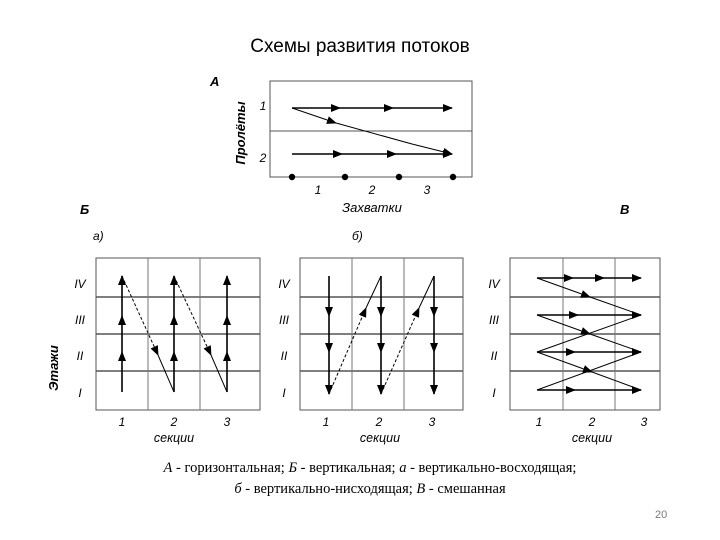  I want to click on panel-b-b: IV III II I 1 2 3 секции, so click(371, 351).